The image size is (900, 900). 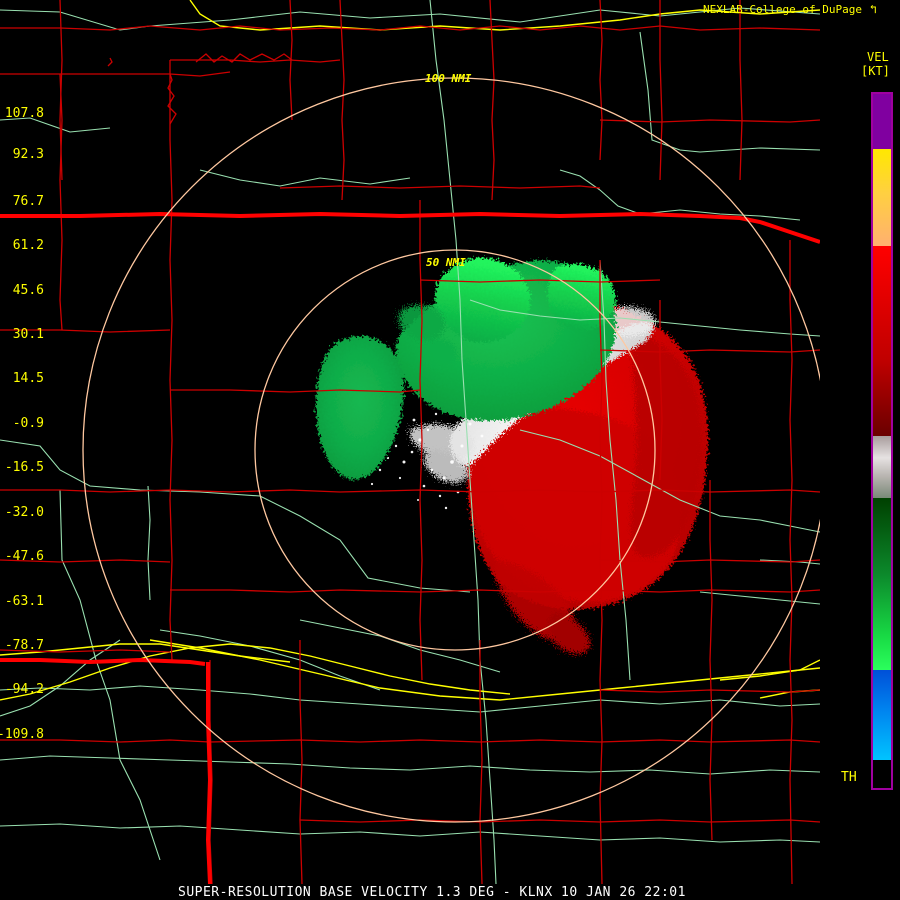 What do you see at coordinates (849, 777) in the screenshot?
I see `scale-threshold-label: TH` at bounding box center [849, 777].